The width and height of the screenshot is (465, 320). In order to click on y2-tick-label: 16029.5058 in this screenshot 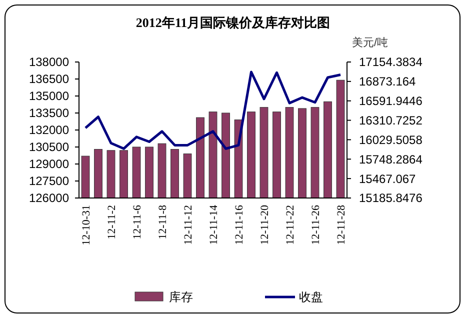, I will do `click(391, 139)`.